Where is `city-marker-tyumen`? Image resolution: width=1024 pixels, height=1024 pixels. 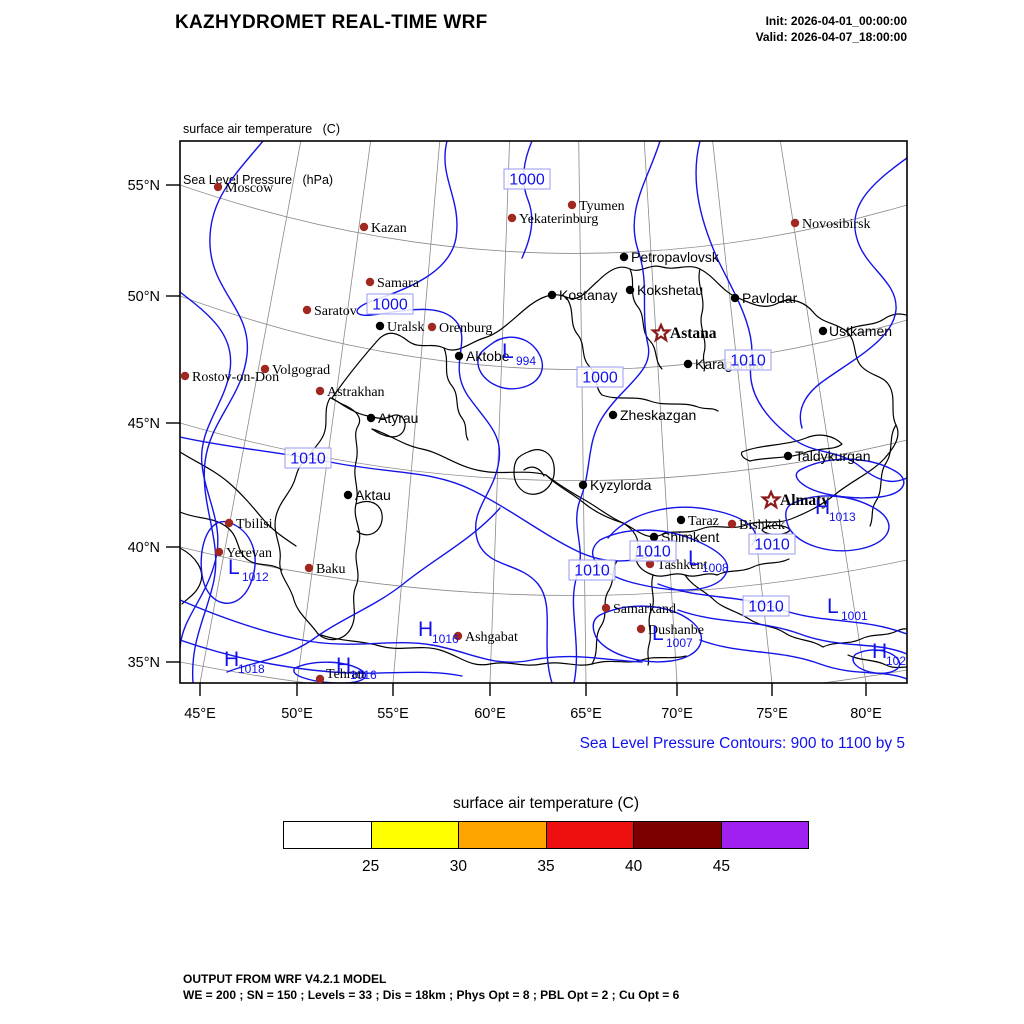 city-marker-tyumen is located at coordinates (572, 205).